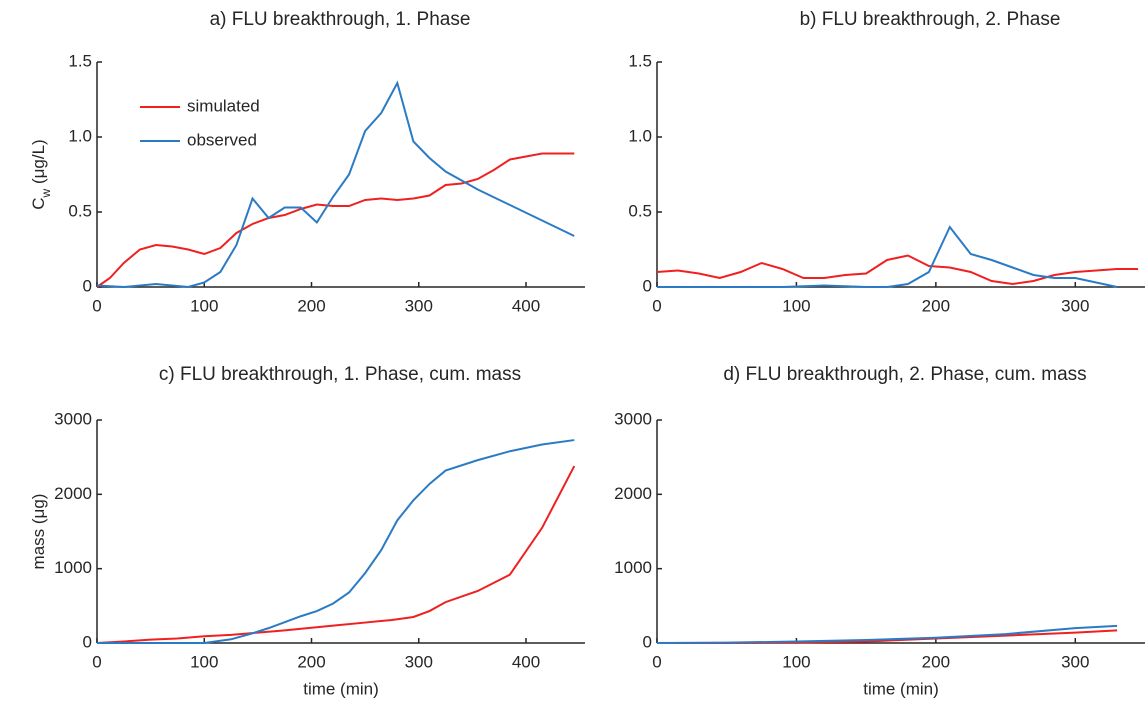 This screenshot has width=1147, height=708. I want to click on chart-title: b) FLU breakthrough, 2. Phase, so click(930, 19).